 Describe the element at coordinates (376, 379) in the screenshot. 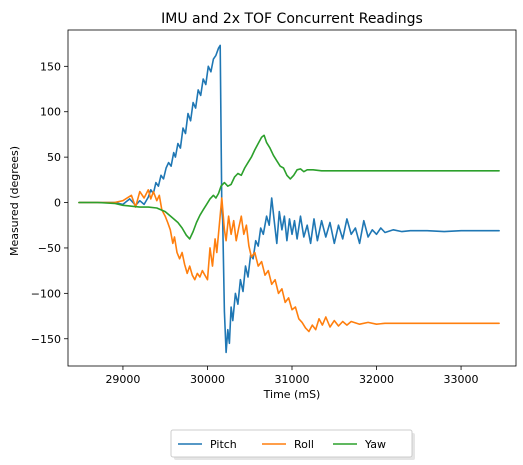

I see `x-tick-label: 32000` at that location.